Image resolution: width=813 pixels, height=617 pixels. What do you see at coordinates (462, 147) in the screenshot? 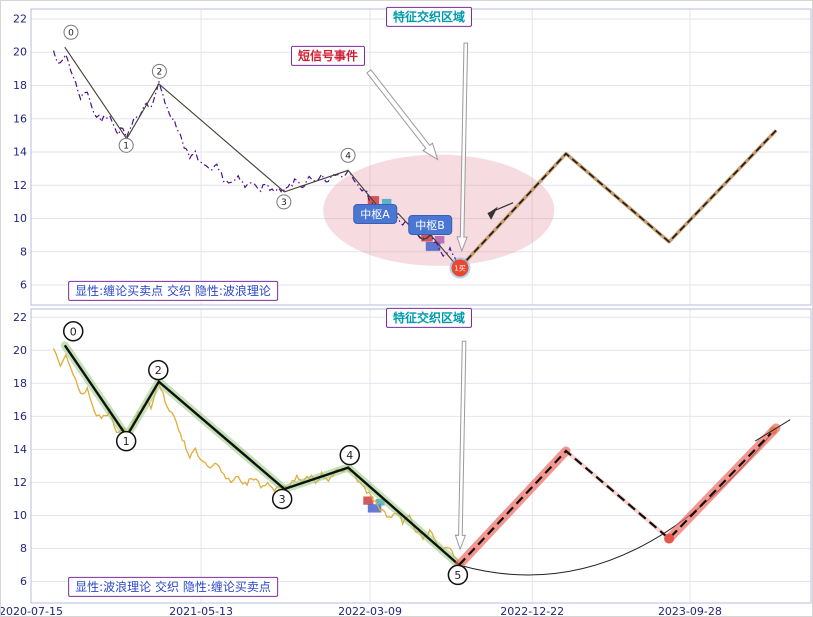
I see `interweave-arrow-top` at bounding box center [462, 147].